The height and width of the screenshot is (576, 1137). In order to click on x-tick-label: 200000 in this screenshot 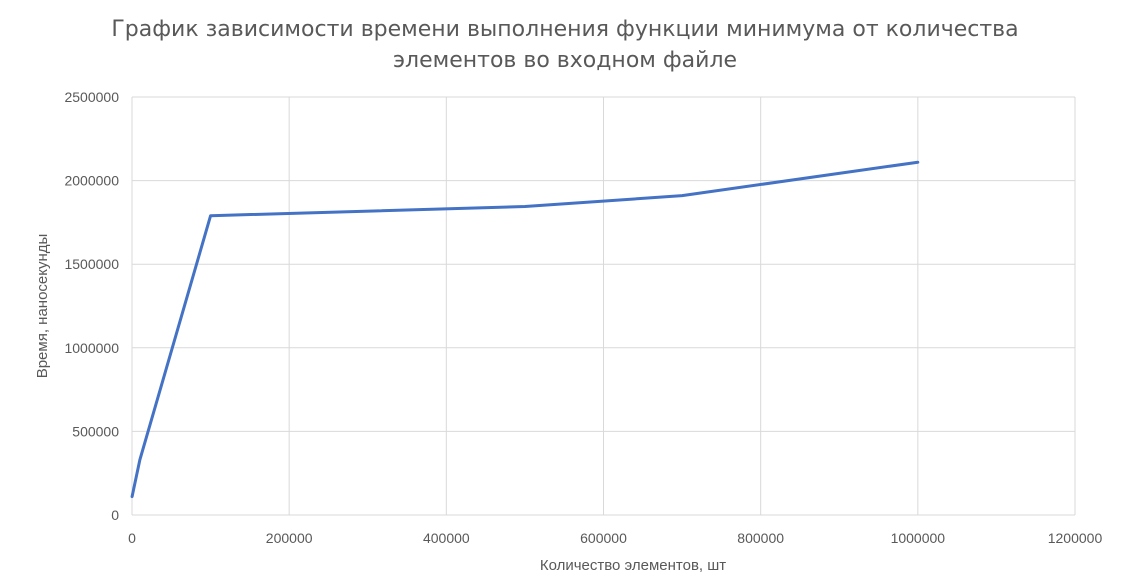, I will do `click(289, 538)`.